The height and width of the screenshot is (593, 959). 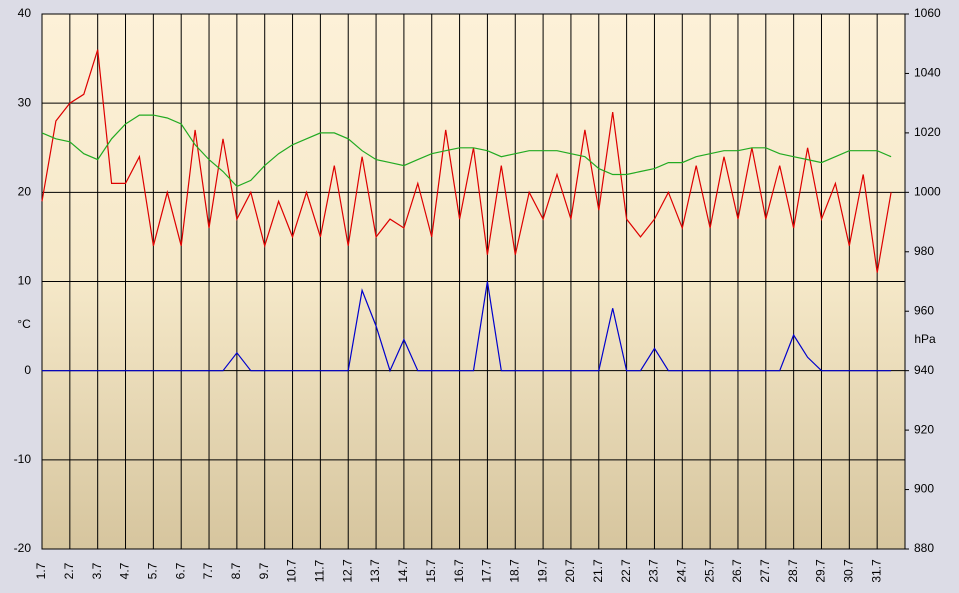 I want to click on x-tick-label: 16.7, so click(x=459, y=571).